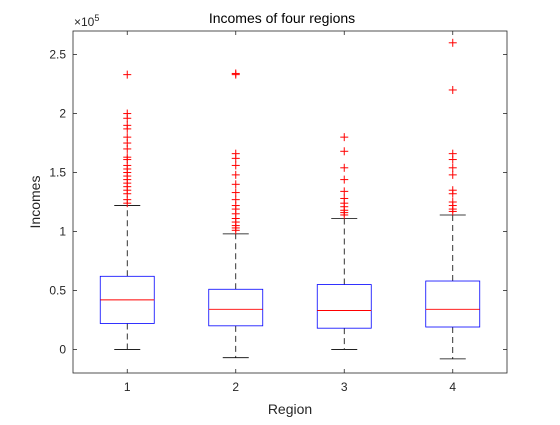  I want to click on y-tick-label: 2.5, so click(57, 55).